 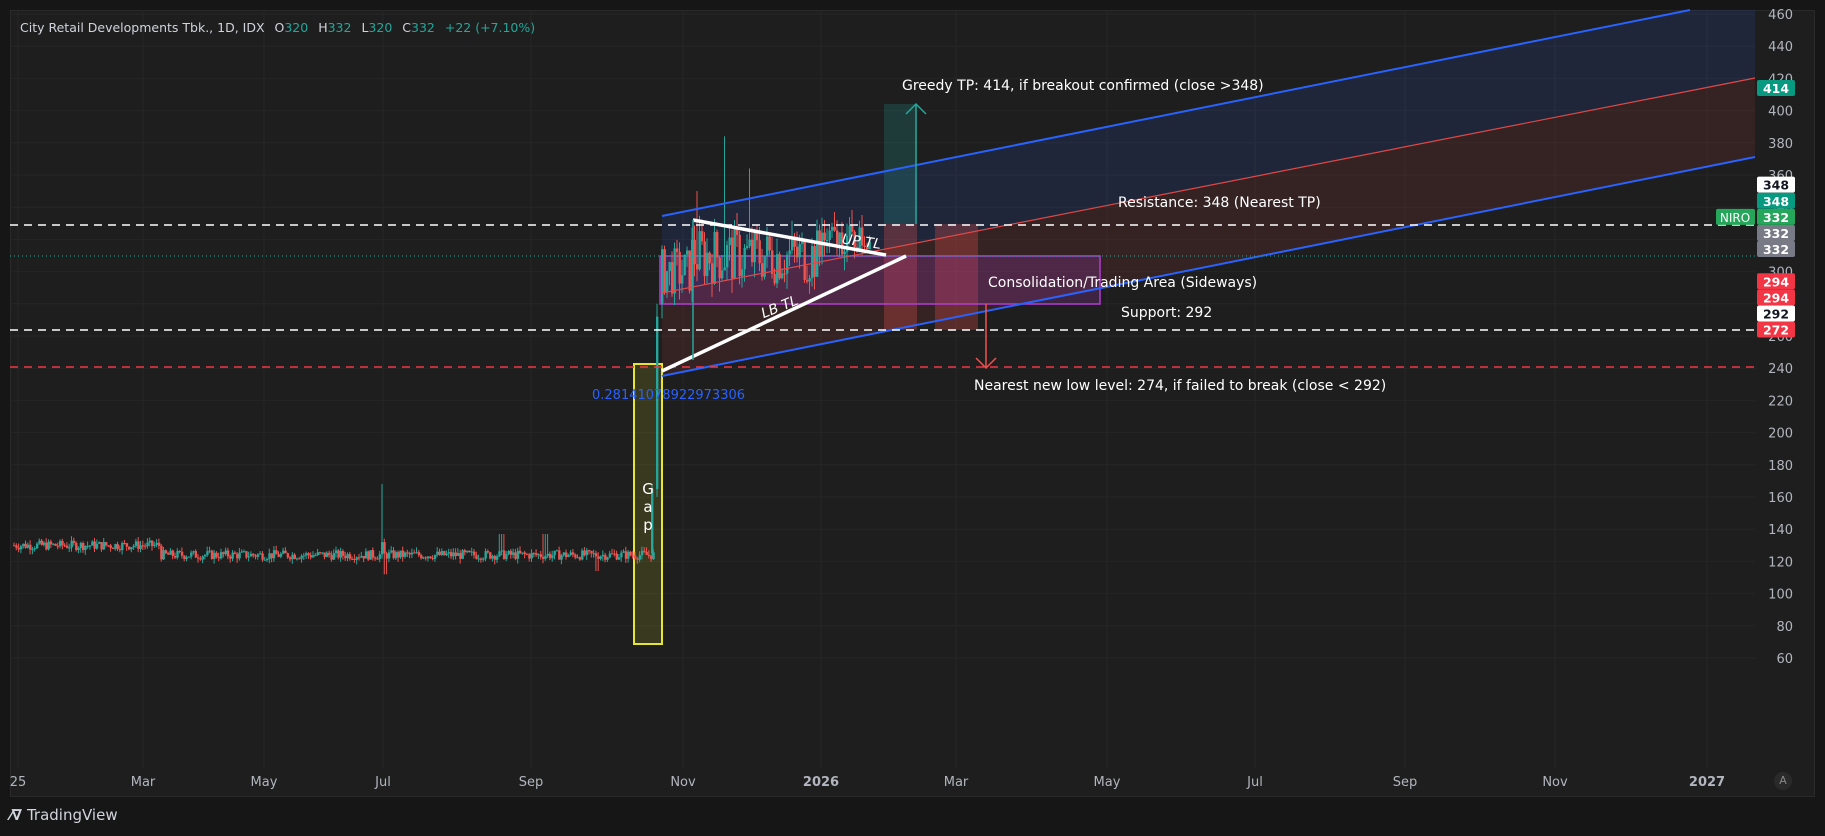 I want to click on change-value: +22 (+7.10%), so click(x=490, y=27).